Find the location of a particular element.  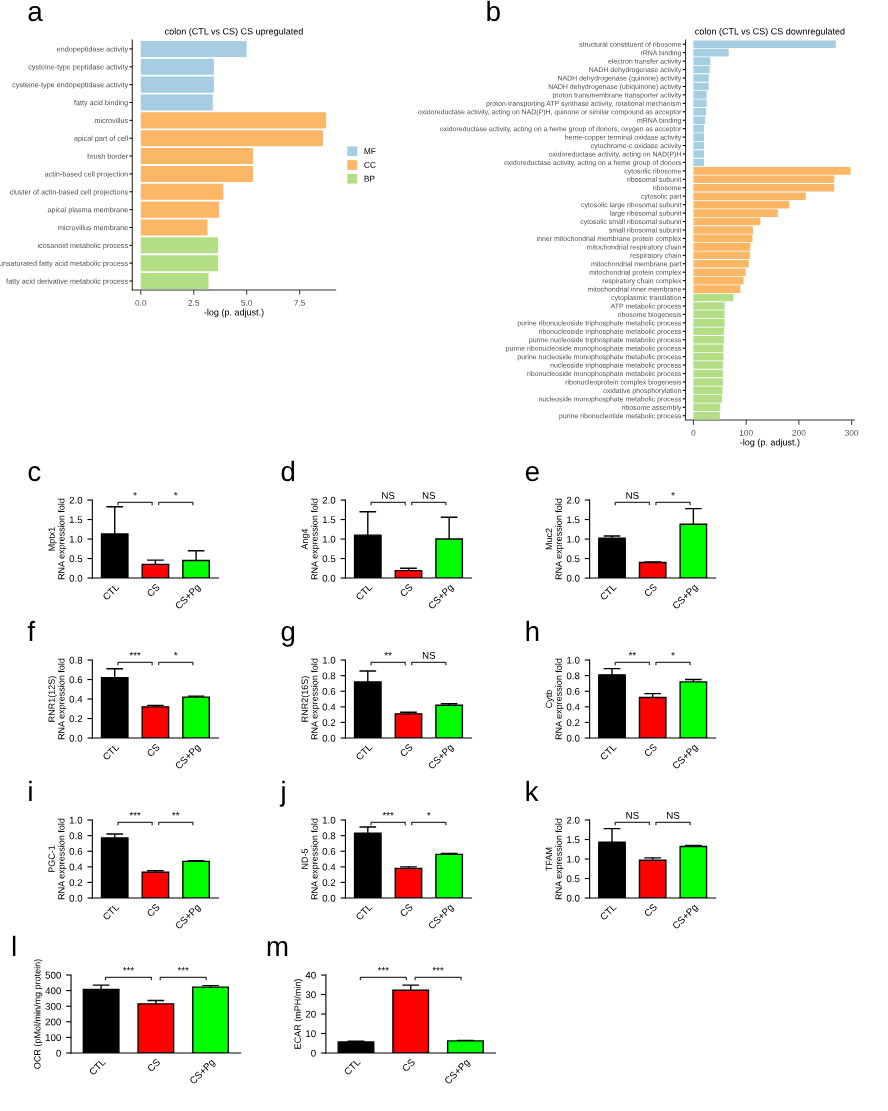

y-tick-label: 500 is located at coordinates (53, 975).